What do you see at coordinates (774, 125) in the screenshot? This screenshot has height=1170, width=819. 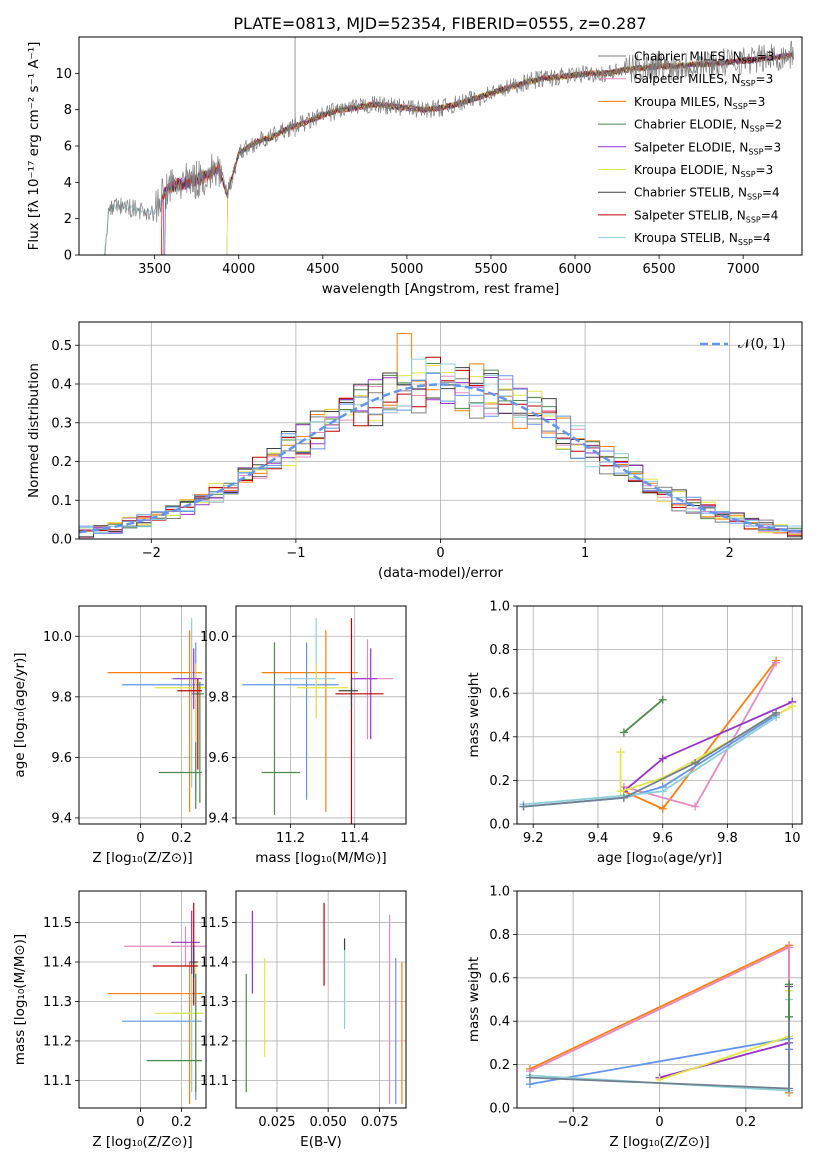 I see `legend-value: =2` at bounding box center [774, 125].